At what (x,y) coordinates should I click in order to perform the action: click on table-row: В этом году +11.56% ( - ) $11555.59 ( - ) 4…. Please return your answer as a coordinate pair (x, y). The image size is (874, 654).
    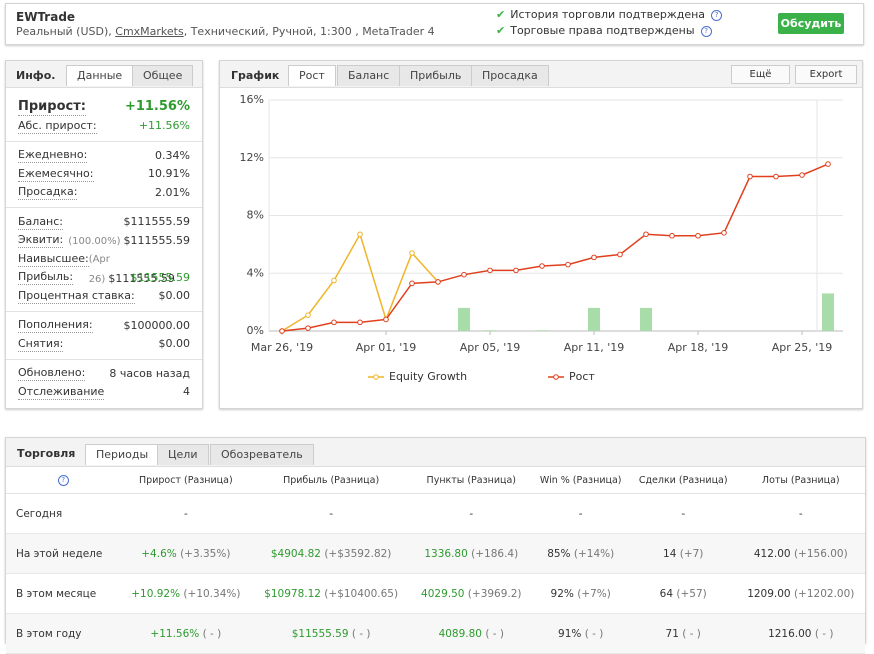
    Looking at the image, I should click on (435, 633).